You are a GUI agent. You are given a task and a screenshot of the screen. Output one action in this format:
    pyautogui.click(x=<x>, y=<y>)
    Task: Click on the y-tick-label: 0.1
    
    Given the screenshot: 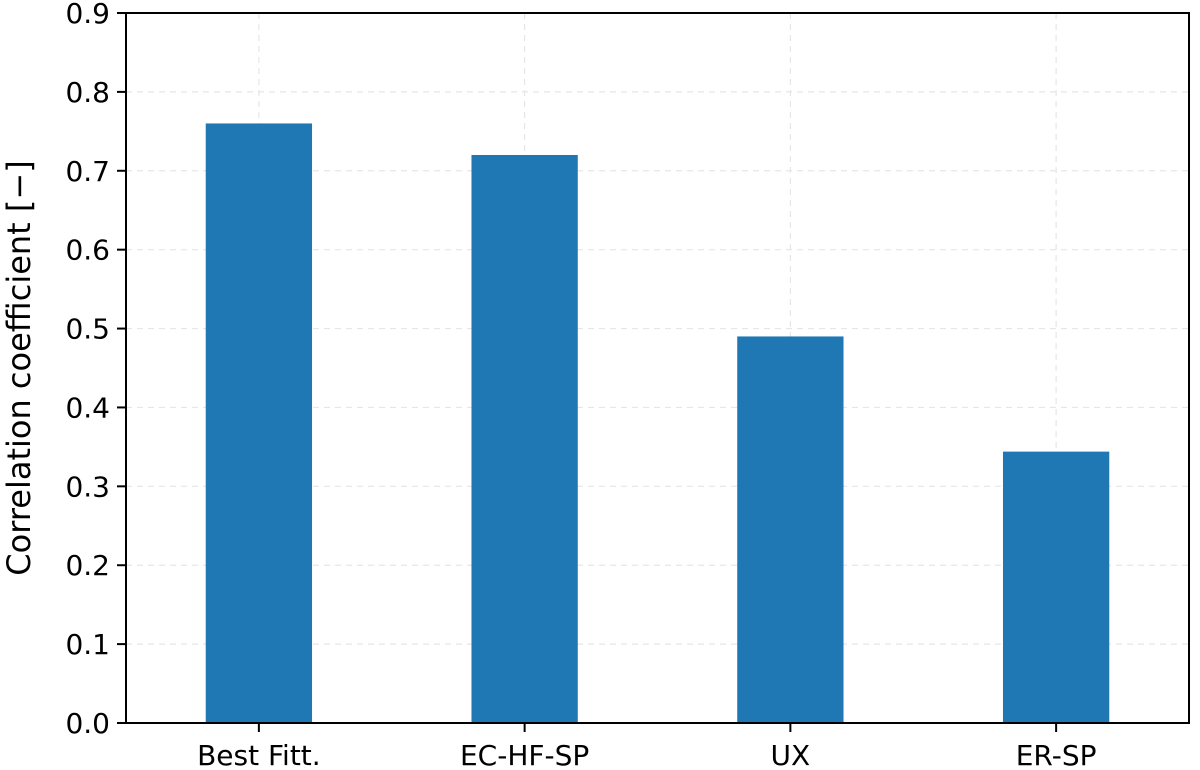 What is the action you would take?
    pyautogui.click(x=87, y=644)
    